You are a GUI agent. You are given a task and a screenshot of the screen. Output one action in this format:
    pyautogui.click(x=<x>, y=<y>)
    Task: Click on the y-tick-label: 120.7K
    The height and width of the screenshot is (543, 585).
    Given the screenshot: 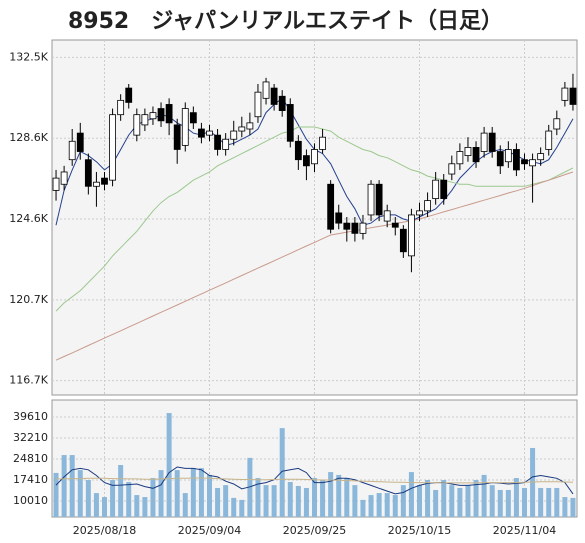 What is the action you would take?
    pyautogui.click(x=28, y=299)
    